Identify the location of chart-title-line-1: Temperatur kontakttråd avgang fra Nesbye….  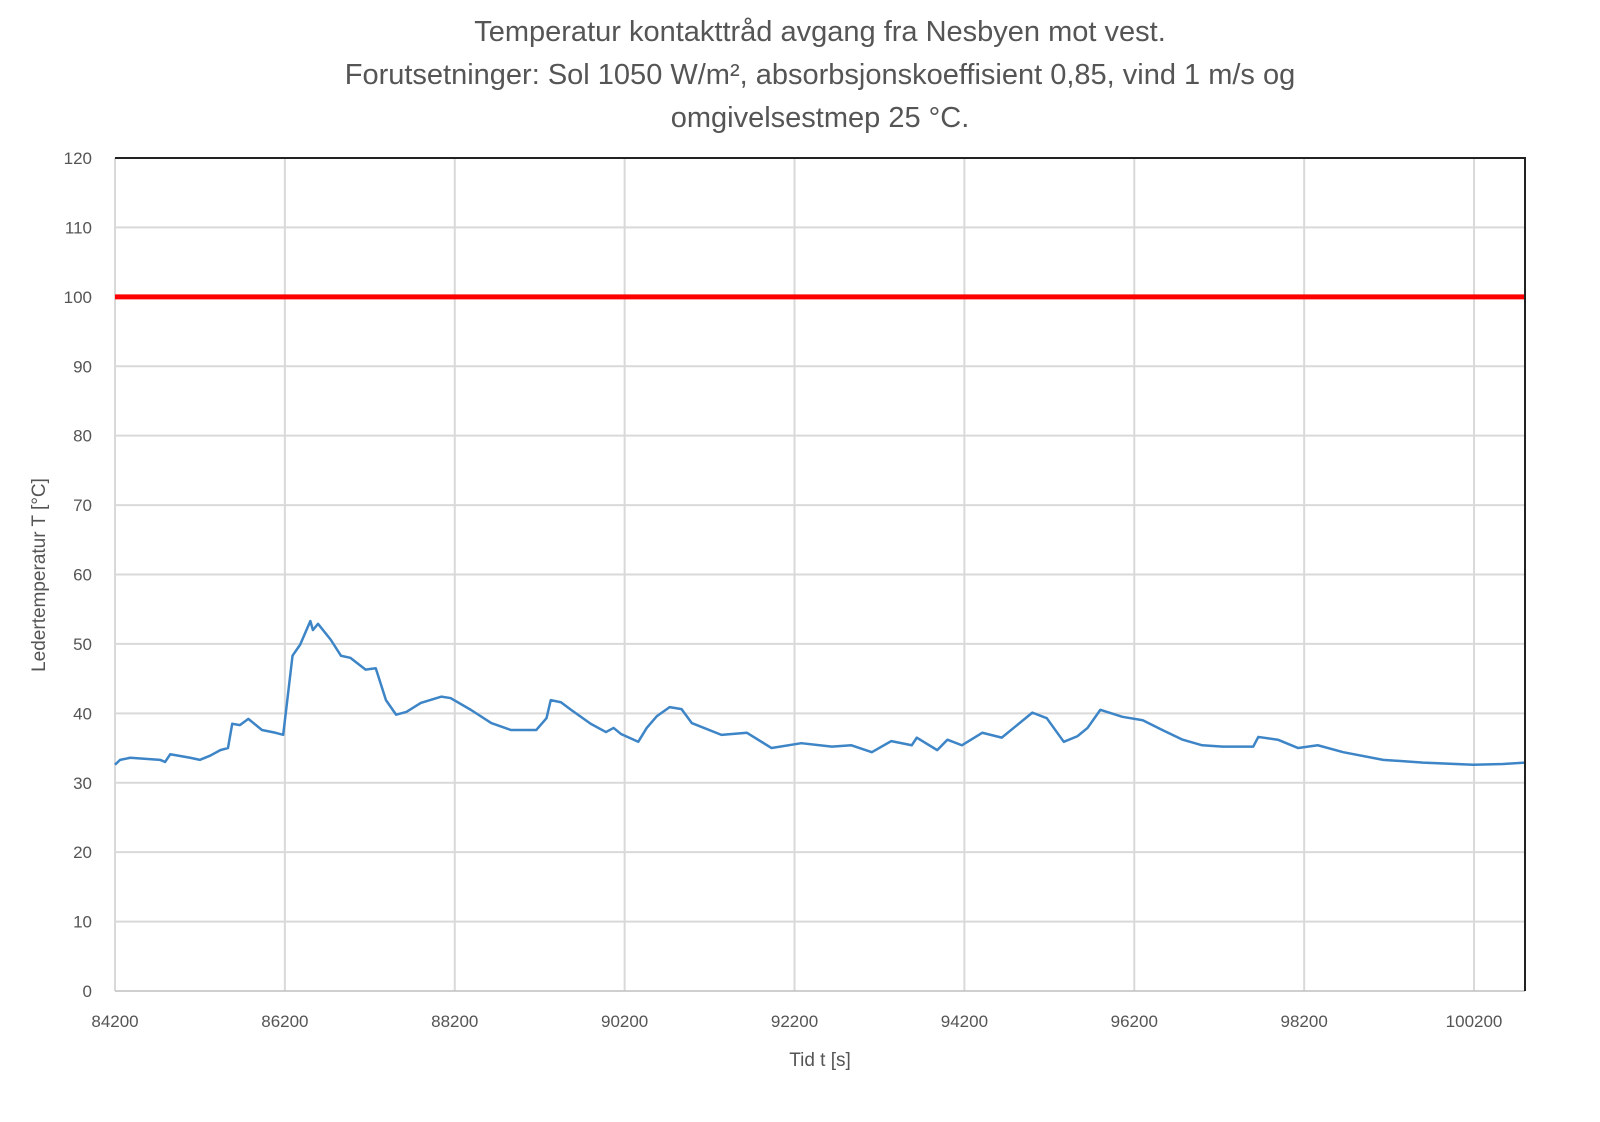
(820, 32).